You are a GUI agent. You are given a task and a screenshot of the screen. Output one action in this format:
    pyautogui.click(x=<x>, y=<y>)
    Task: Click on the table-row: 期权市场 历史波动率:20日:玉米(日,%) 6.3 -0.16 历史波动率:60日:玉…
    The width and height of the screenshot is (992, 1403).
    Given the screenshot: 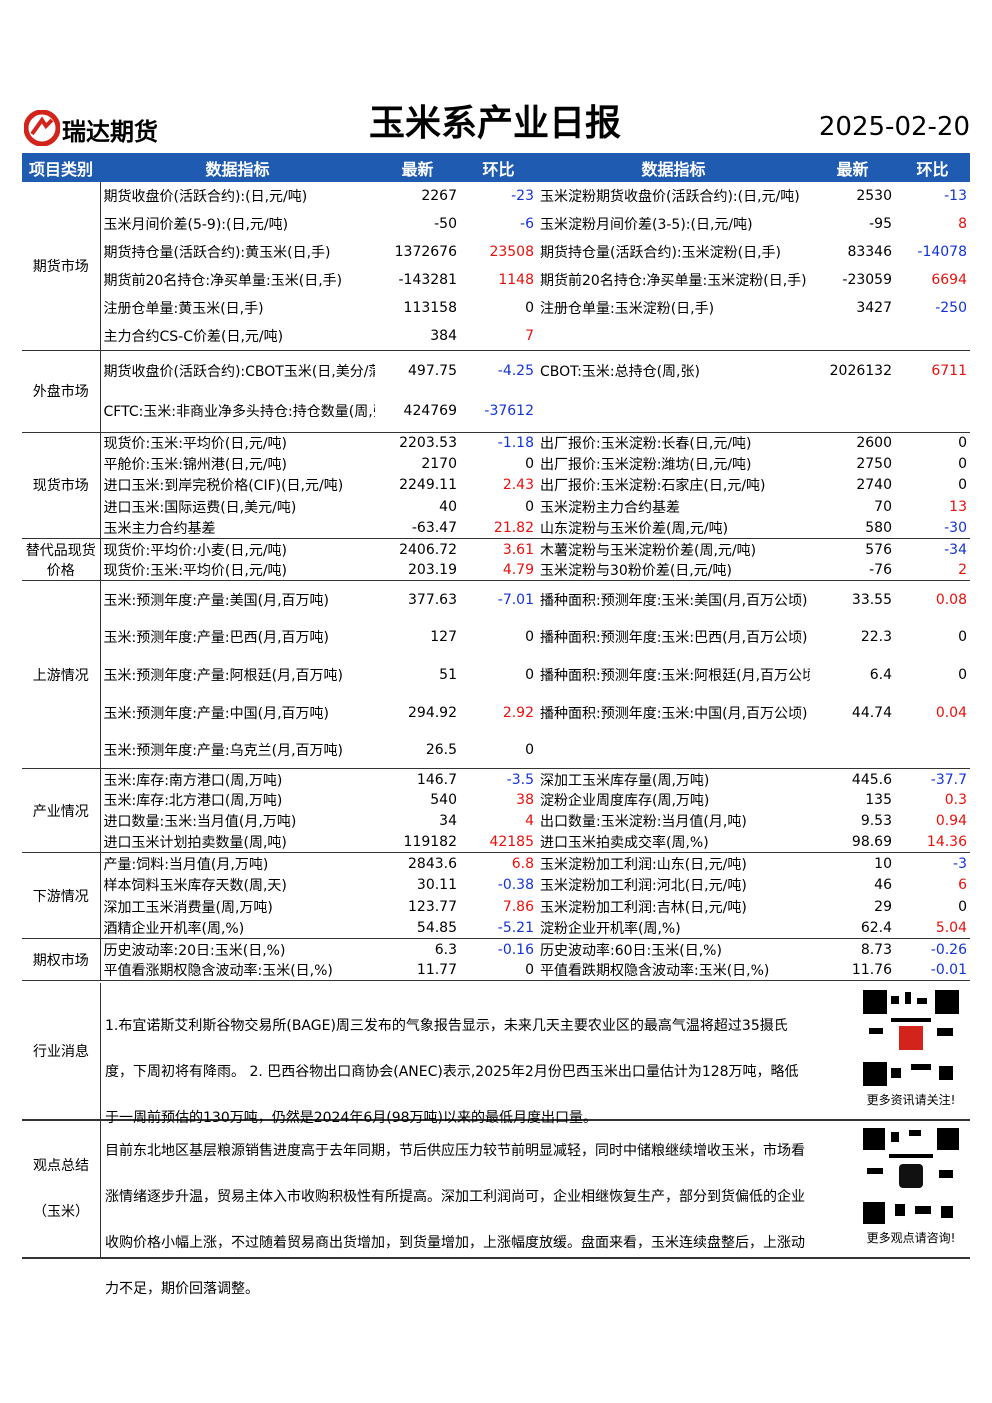 What is the action you would take?
    pyautogui.click(x=496, y=960)
    